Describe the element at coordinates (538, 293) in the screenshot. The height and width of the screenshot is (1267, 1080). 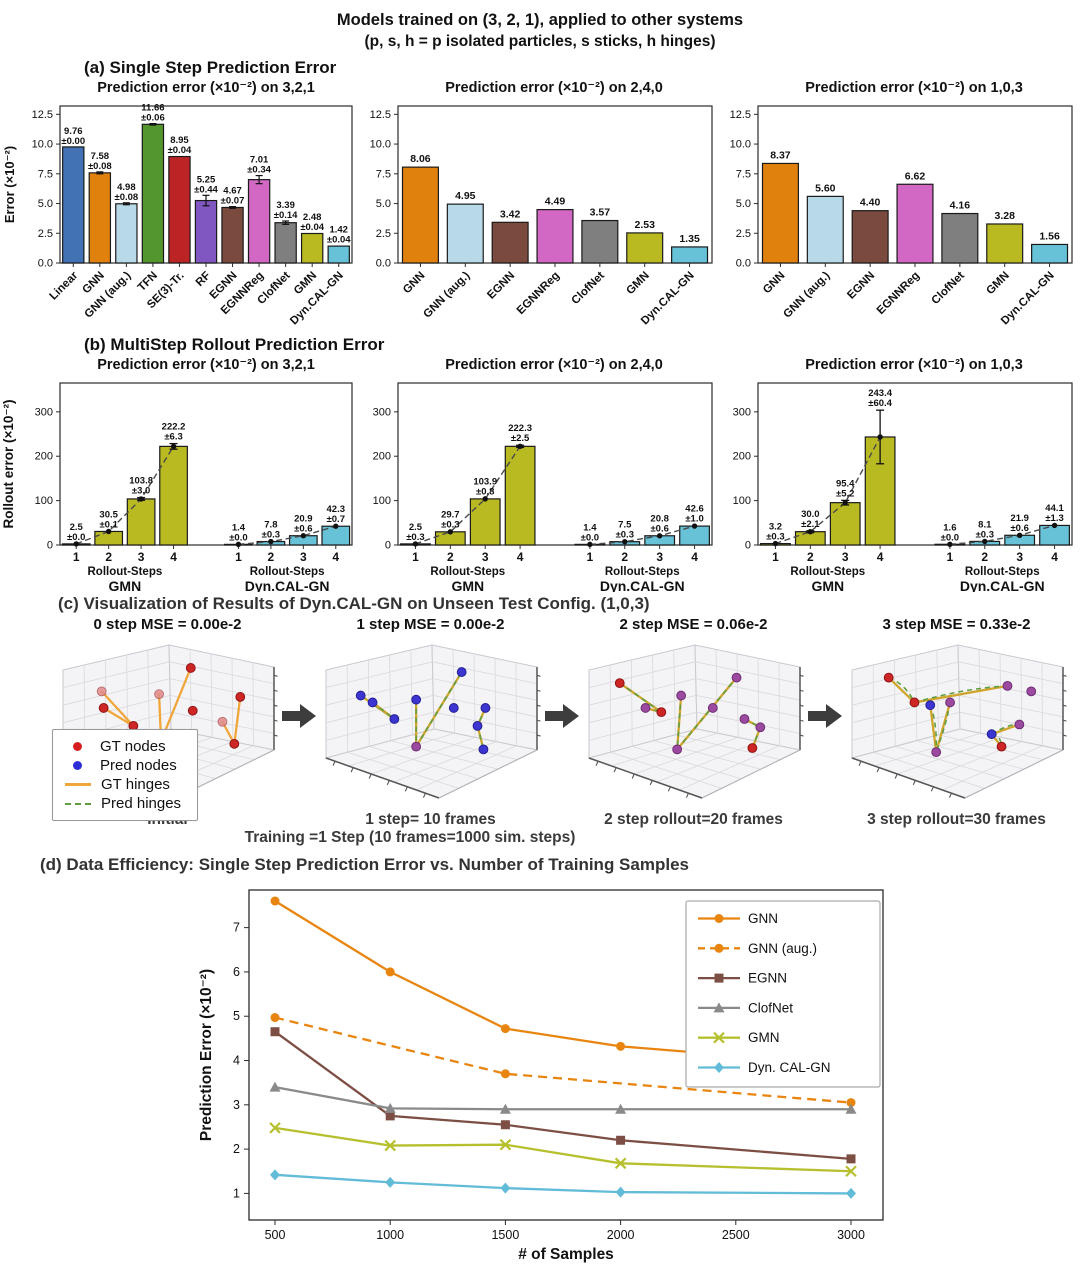
I see `svg-text: EGNNReg` at that location.